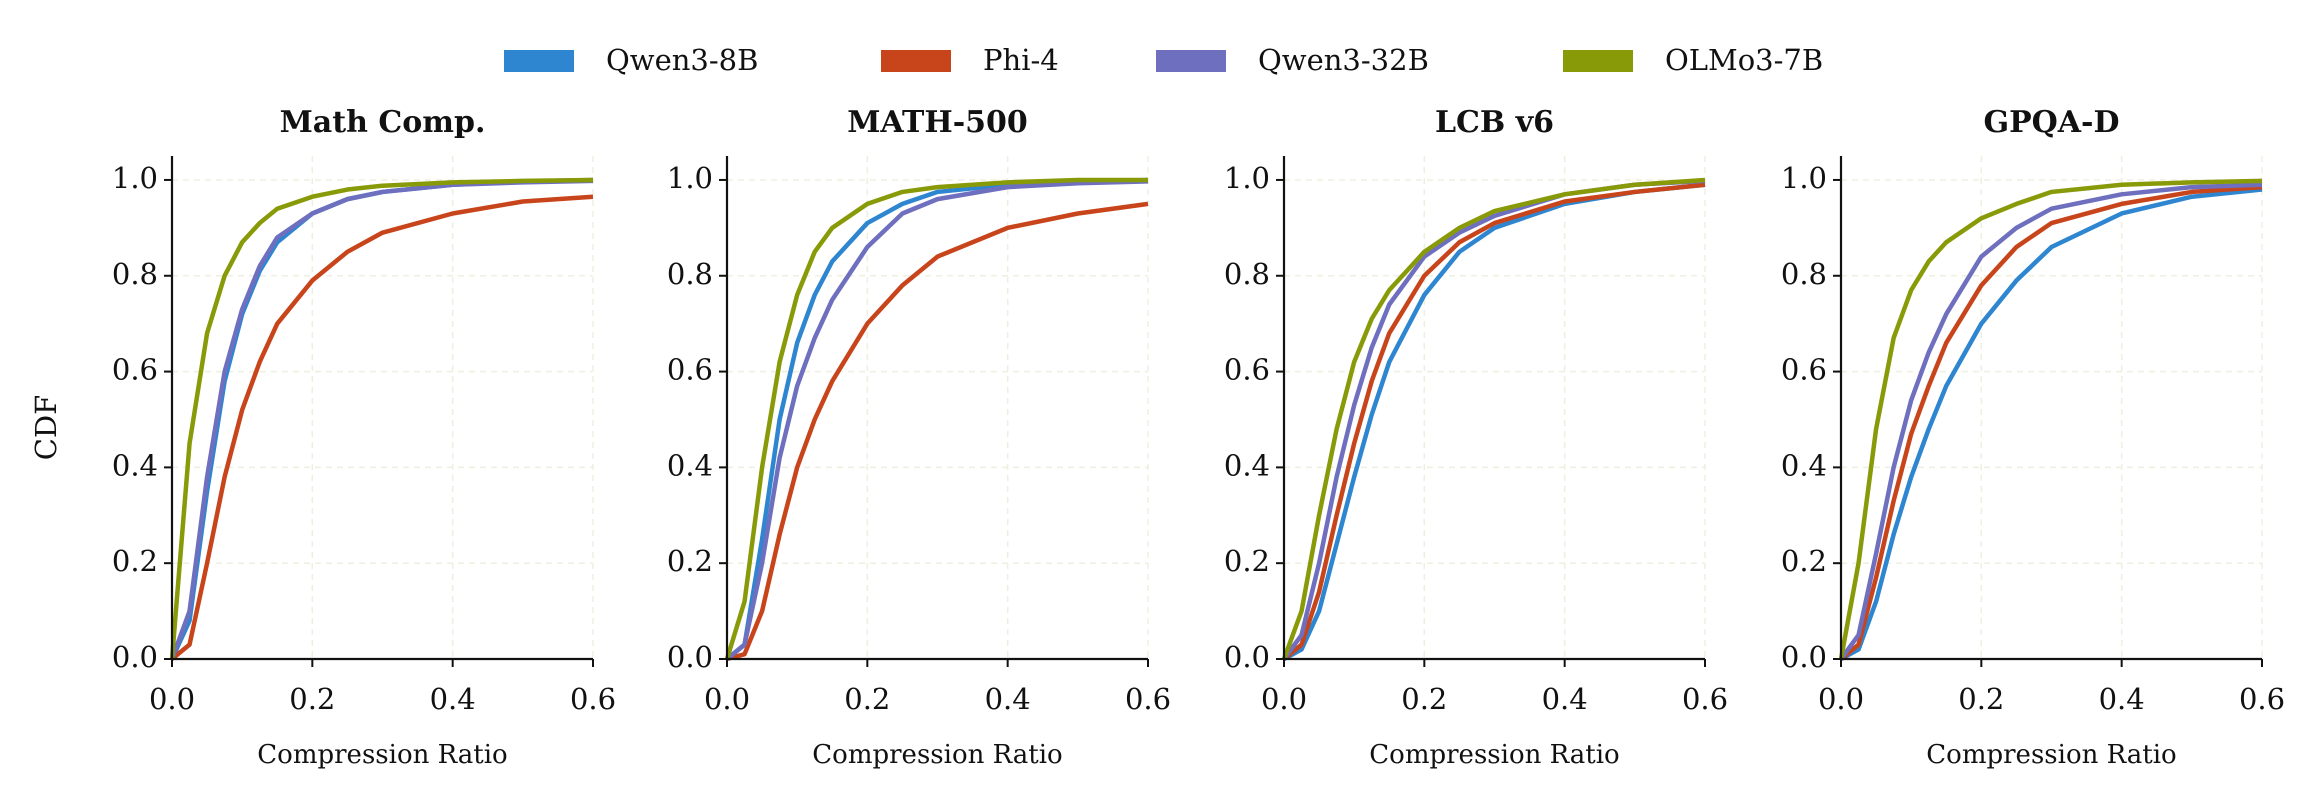 Image resolution: width=2323 pixels, height=803 pixels. What do you see at coordinates (2051, 122) in the screenshot?
I see `chart-title: GPQA-D` at bounding box center [2051, 122].